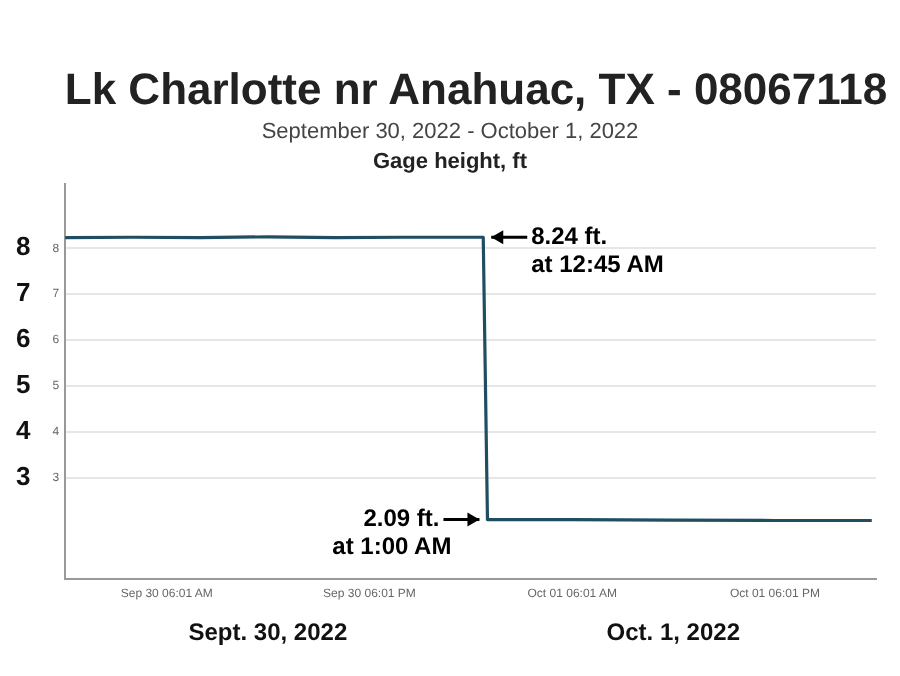  I want to click on x2-tick-label: Oct. 1, 2022, so click(673, 632).